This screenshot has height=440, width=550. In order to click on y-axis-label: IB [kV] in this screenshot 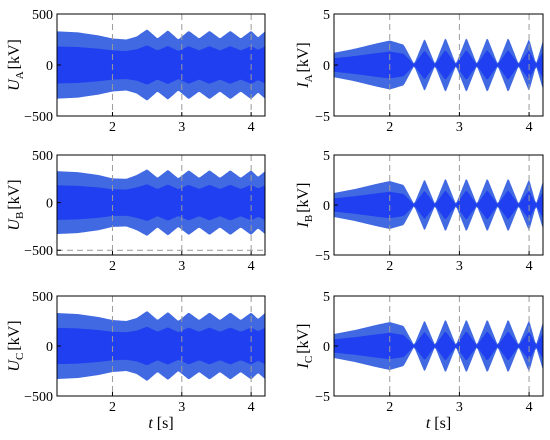, I will do `click(305, 206)`.